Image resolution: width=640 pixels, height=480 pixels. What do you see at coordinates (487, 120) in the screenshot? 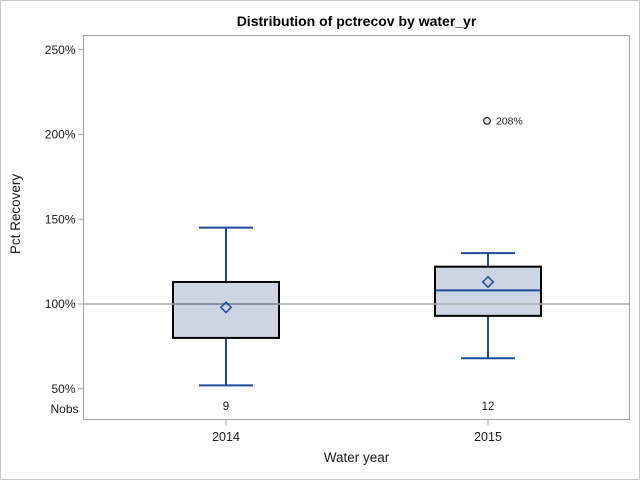
I see `outlier-marker` at bounding box center [487, 120].